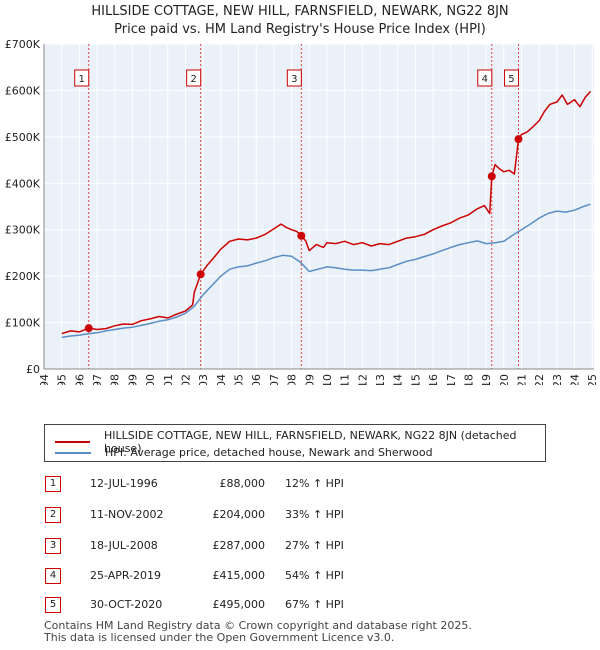 The width and height of the screenshot is (600, 650). What do you see at coordinates (44, 379) in the screenshot?
I see `x-tick-label: 1994` at bounding box center [44, 379].